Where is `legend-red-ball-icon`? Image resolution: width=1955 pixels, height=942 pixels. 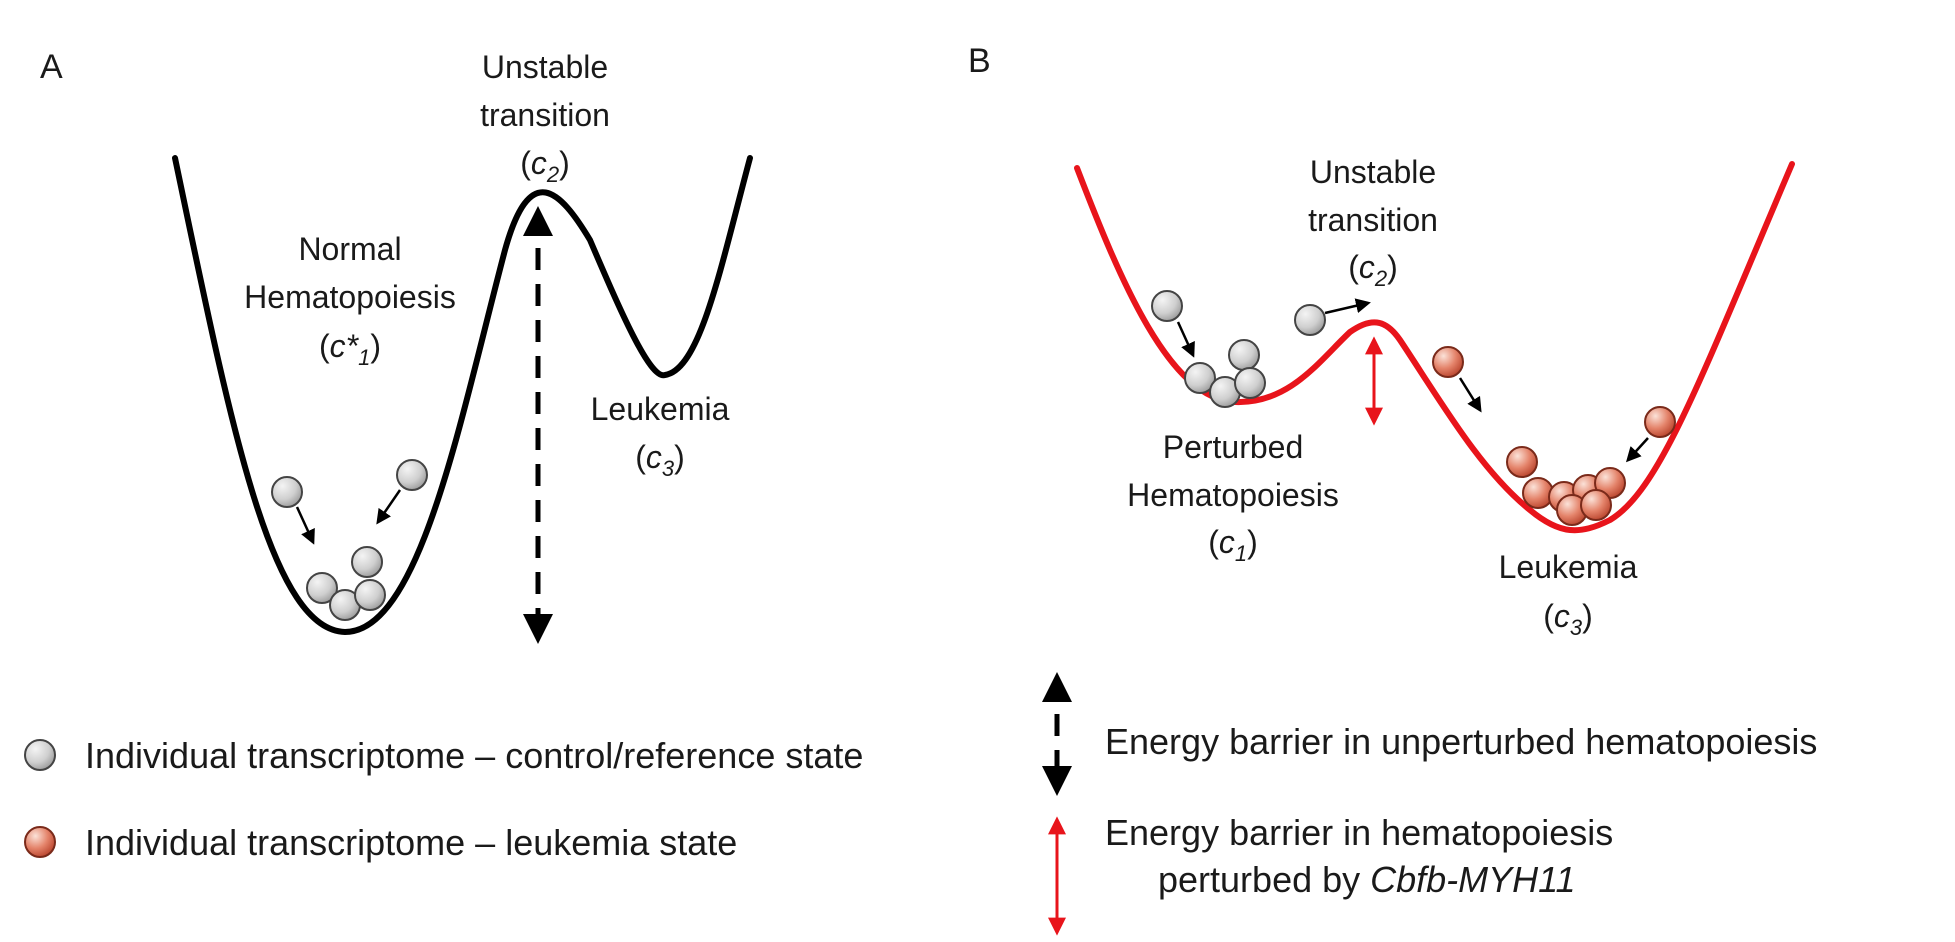
legend-red-ball-icon is located at coordinates (40, 842).